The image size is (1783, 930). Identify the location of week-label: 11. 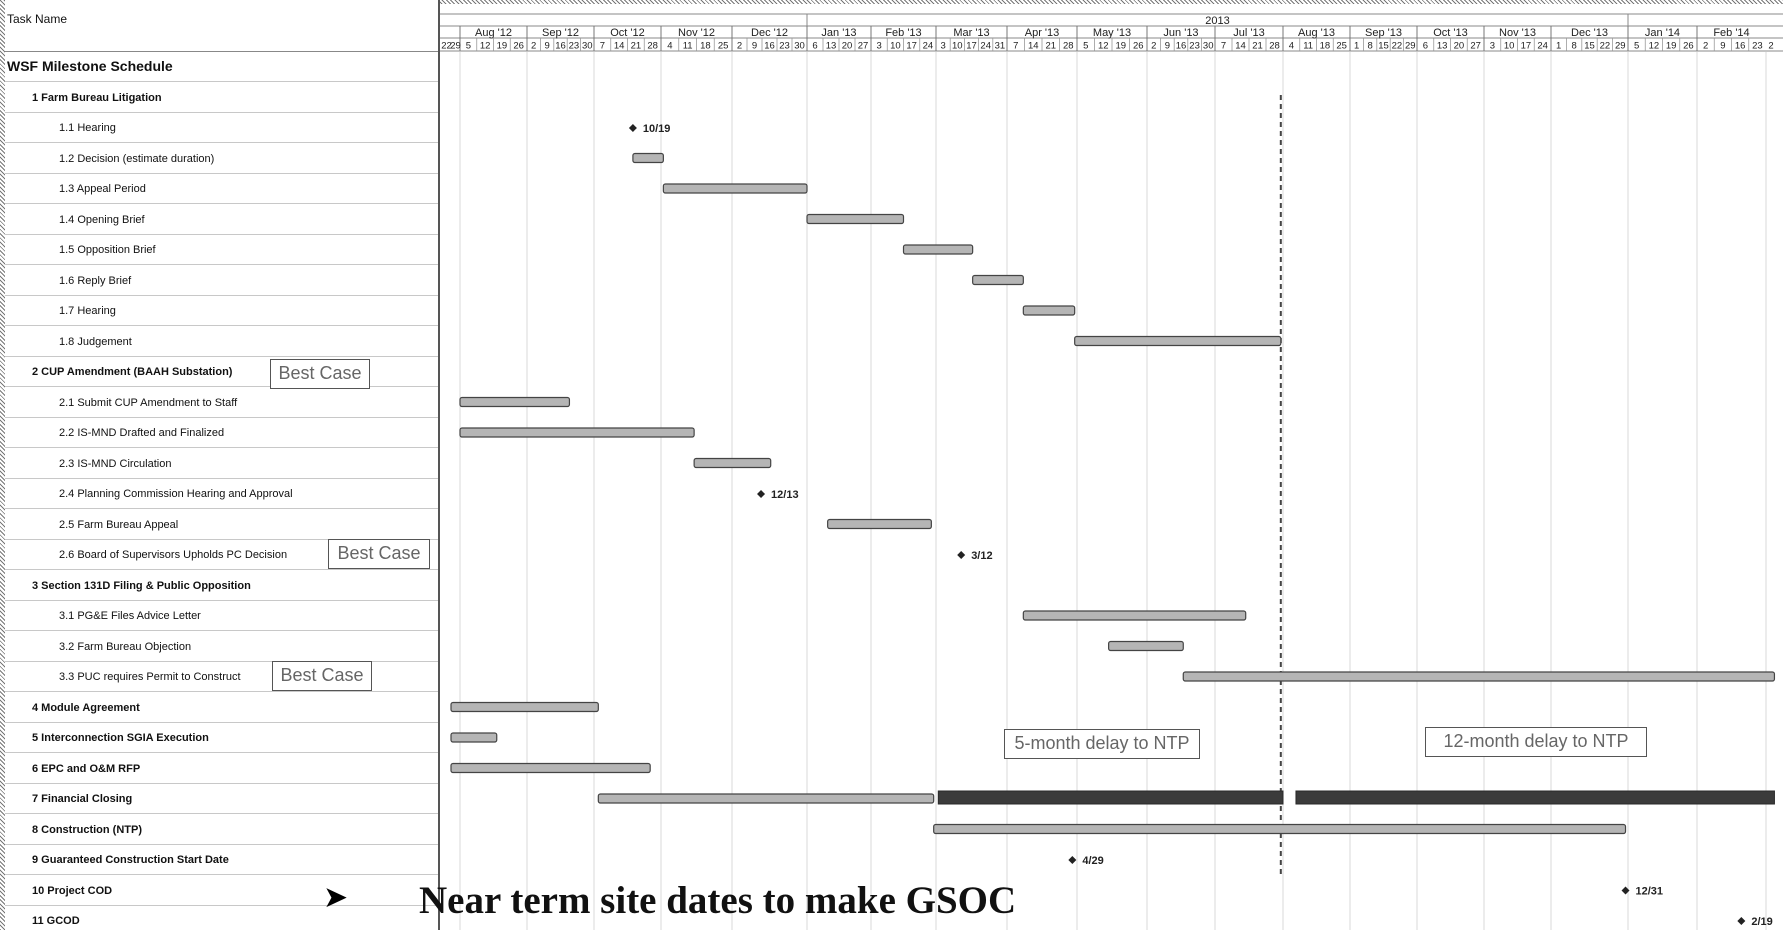
(1308, 46).